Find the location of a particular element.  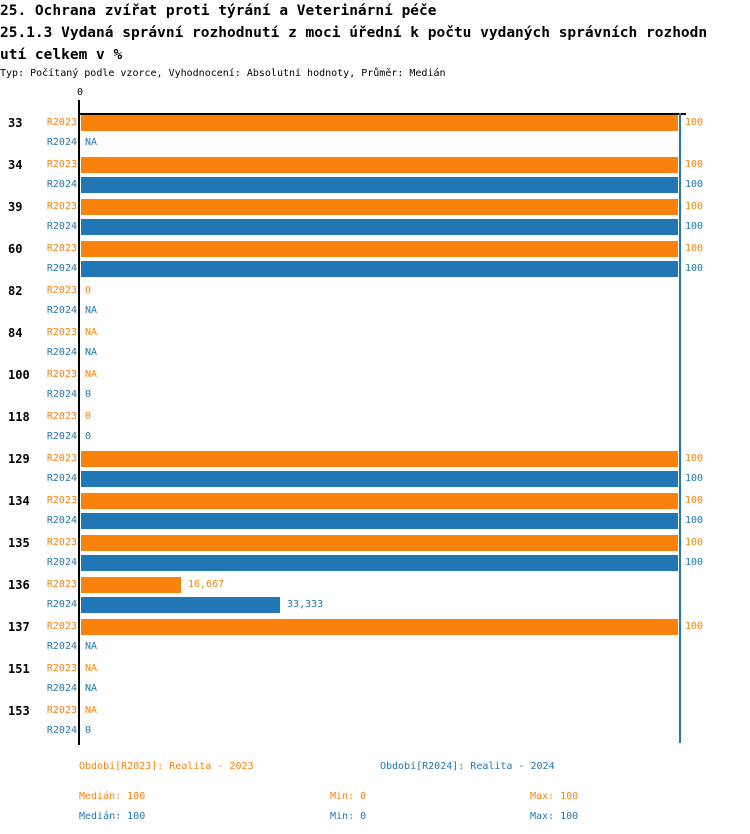

category-label: 137 is located at coordinates (19, 627).